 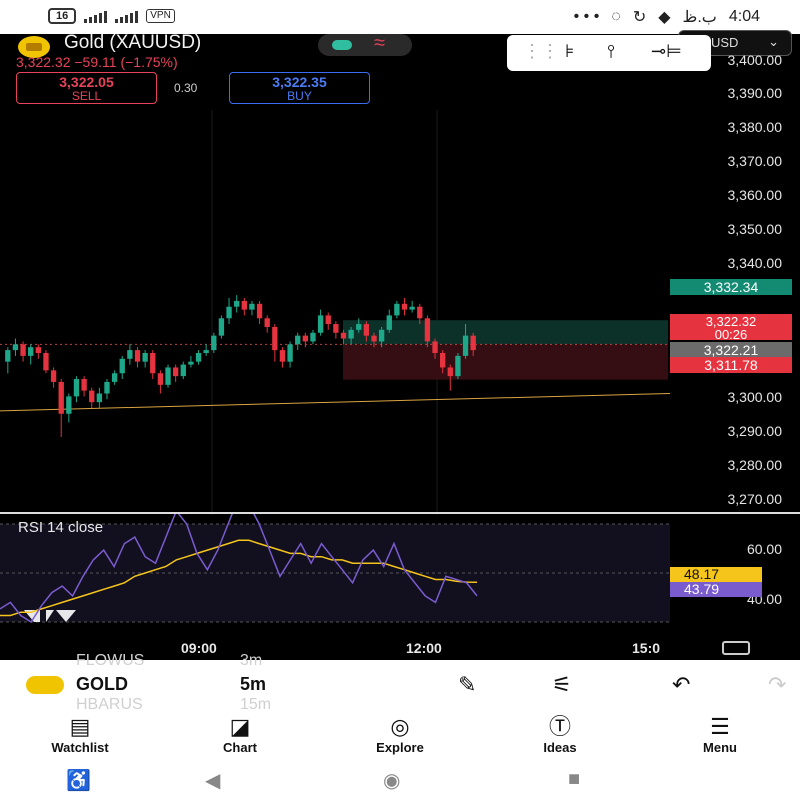 I want to click on sell-label: SELL, so click(x=86, y=96).